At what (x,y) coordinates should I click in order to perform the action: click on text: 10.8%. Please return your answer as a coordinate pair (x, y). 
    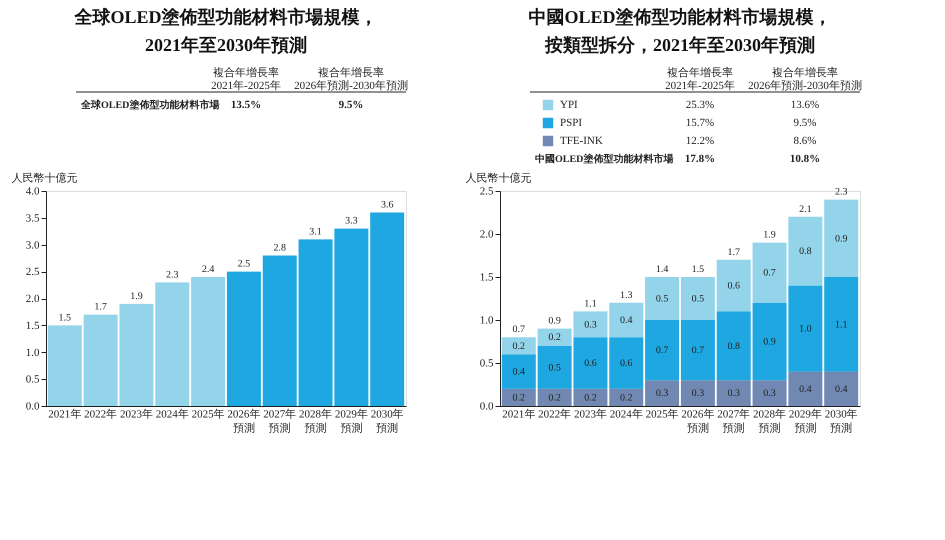
    Looking at the image, I should click on (805, 159).